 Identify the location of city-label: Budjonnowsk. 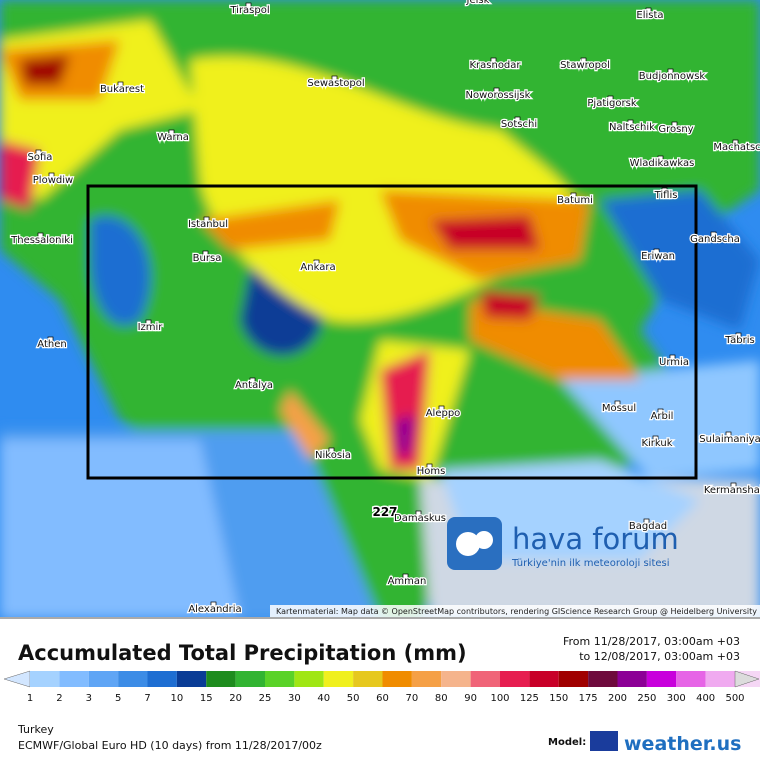
(672, 76).